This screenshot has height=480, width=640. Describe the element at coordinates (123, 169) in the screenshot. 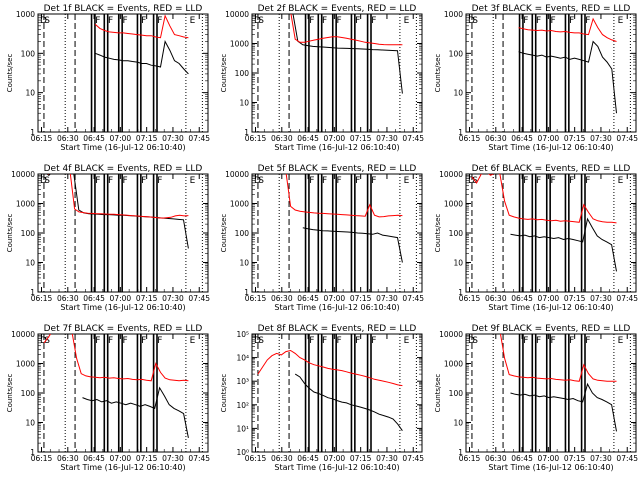

I see `chart-title: Det 4f BLACK = Events, RED = LLD` at that location.